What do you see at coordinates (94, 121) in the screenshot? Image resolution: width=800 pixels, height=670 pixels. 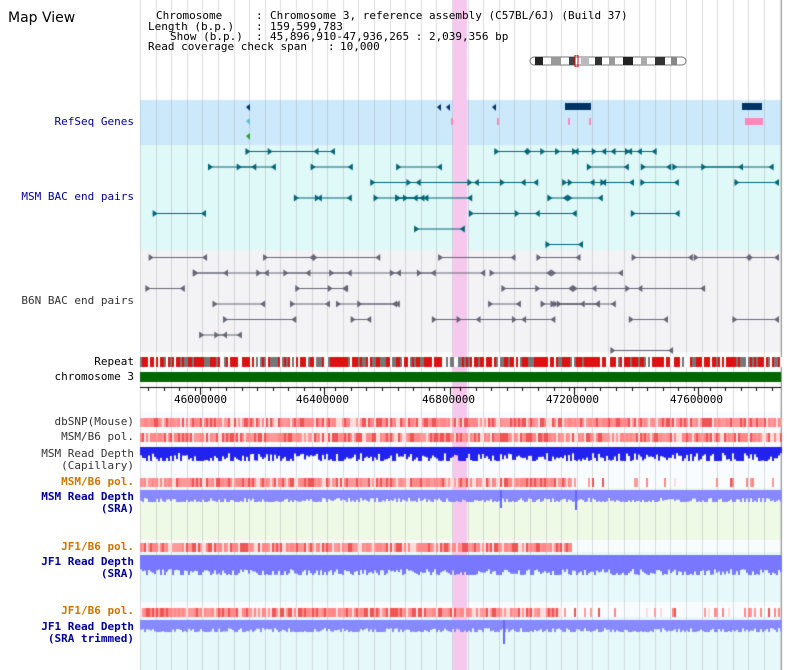 I see `track-label-refseq: RefSeq Genes` at bounding box center [94, 121].